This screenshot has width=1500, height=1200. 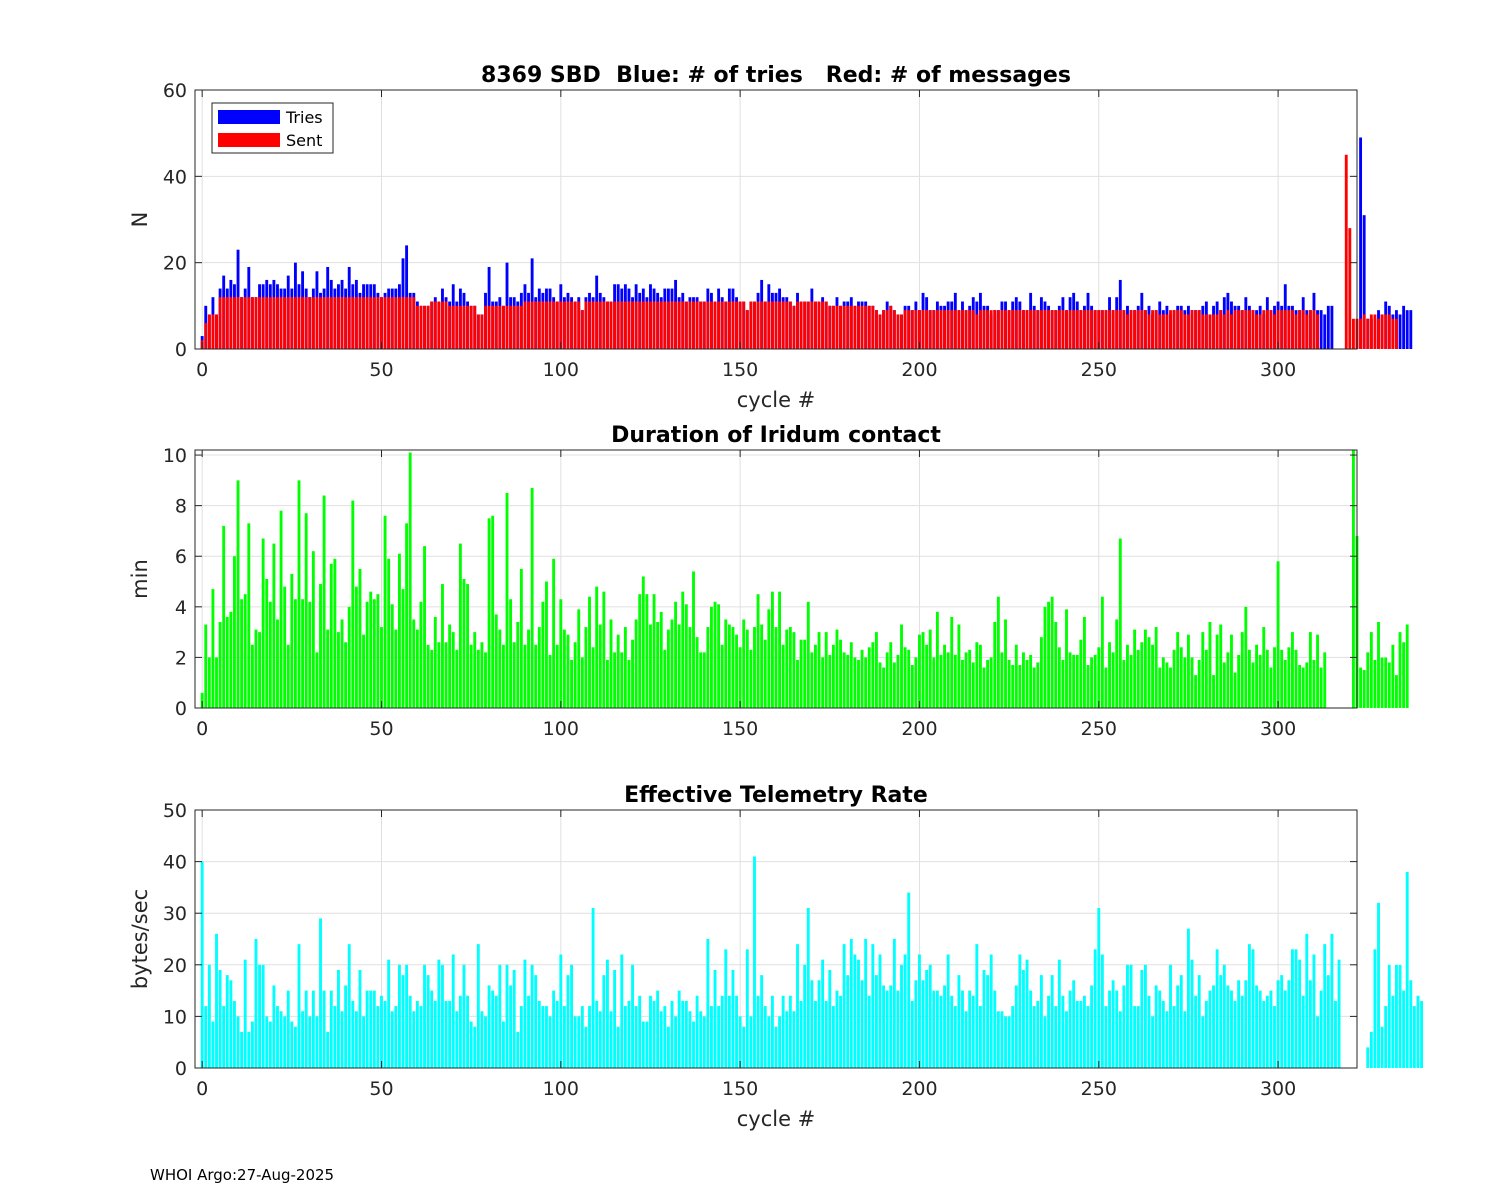 I want to click on x-tick-label: 200, so click(x=919, y=729).